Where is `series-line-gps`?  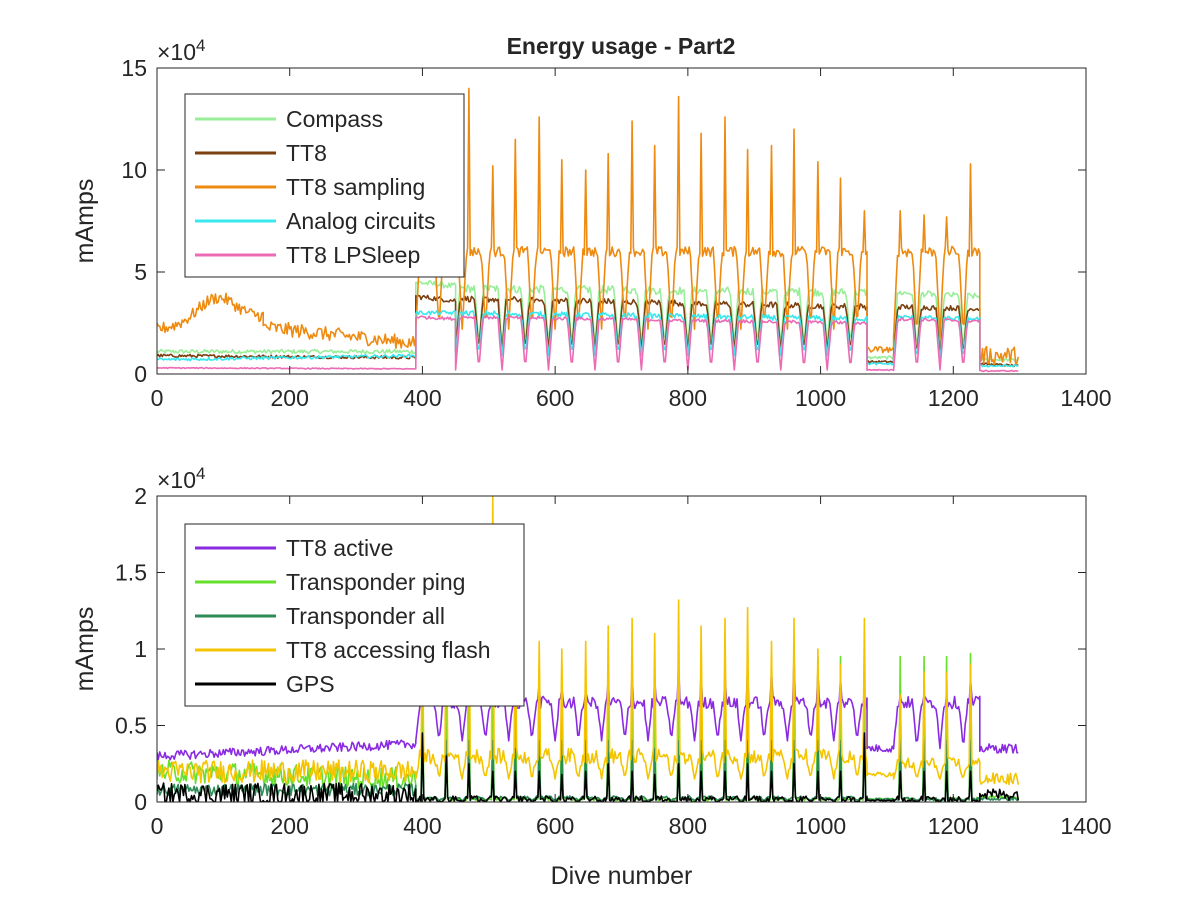 series-line-gps is located at coordinates (588, 767).